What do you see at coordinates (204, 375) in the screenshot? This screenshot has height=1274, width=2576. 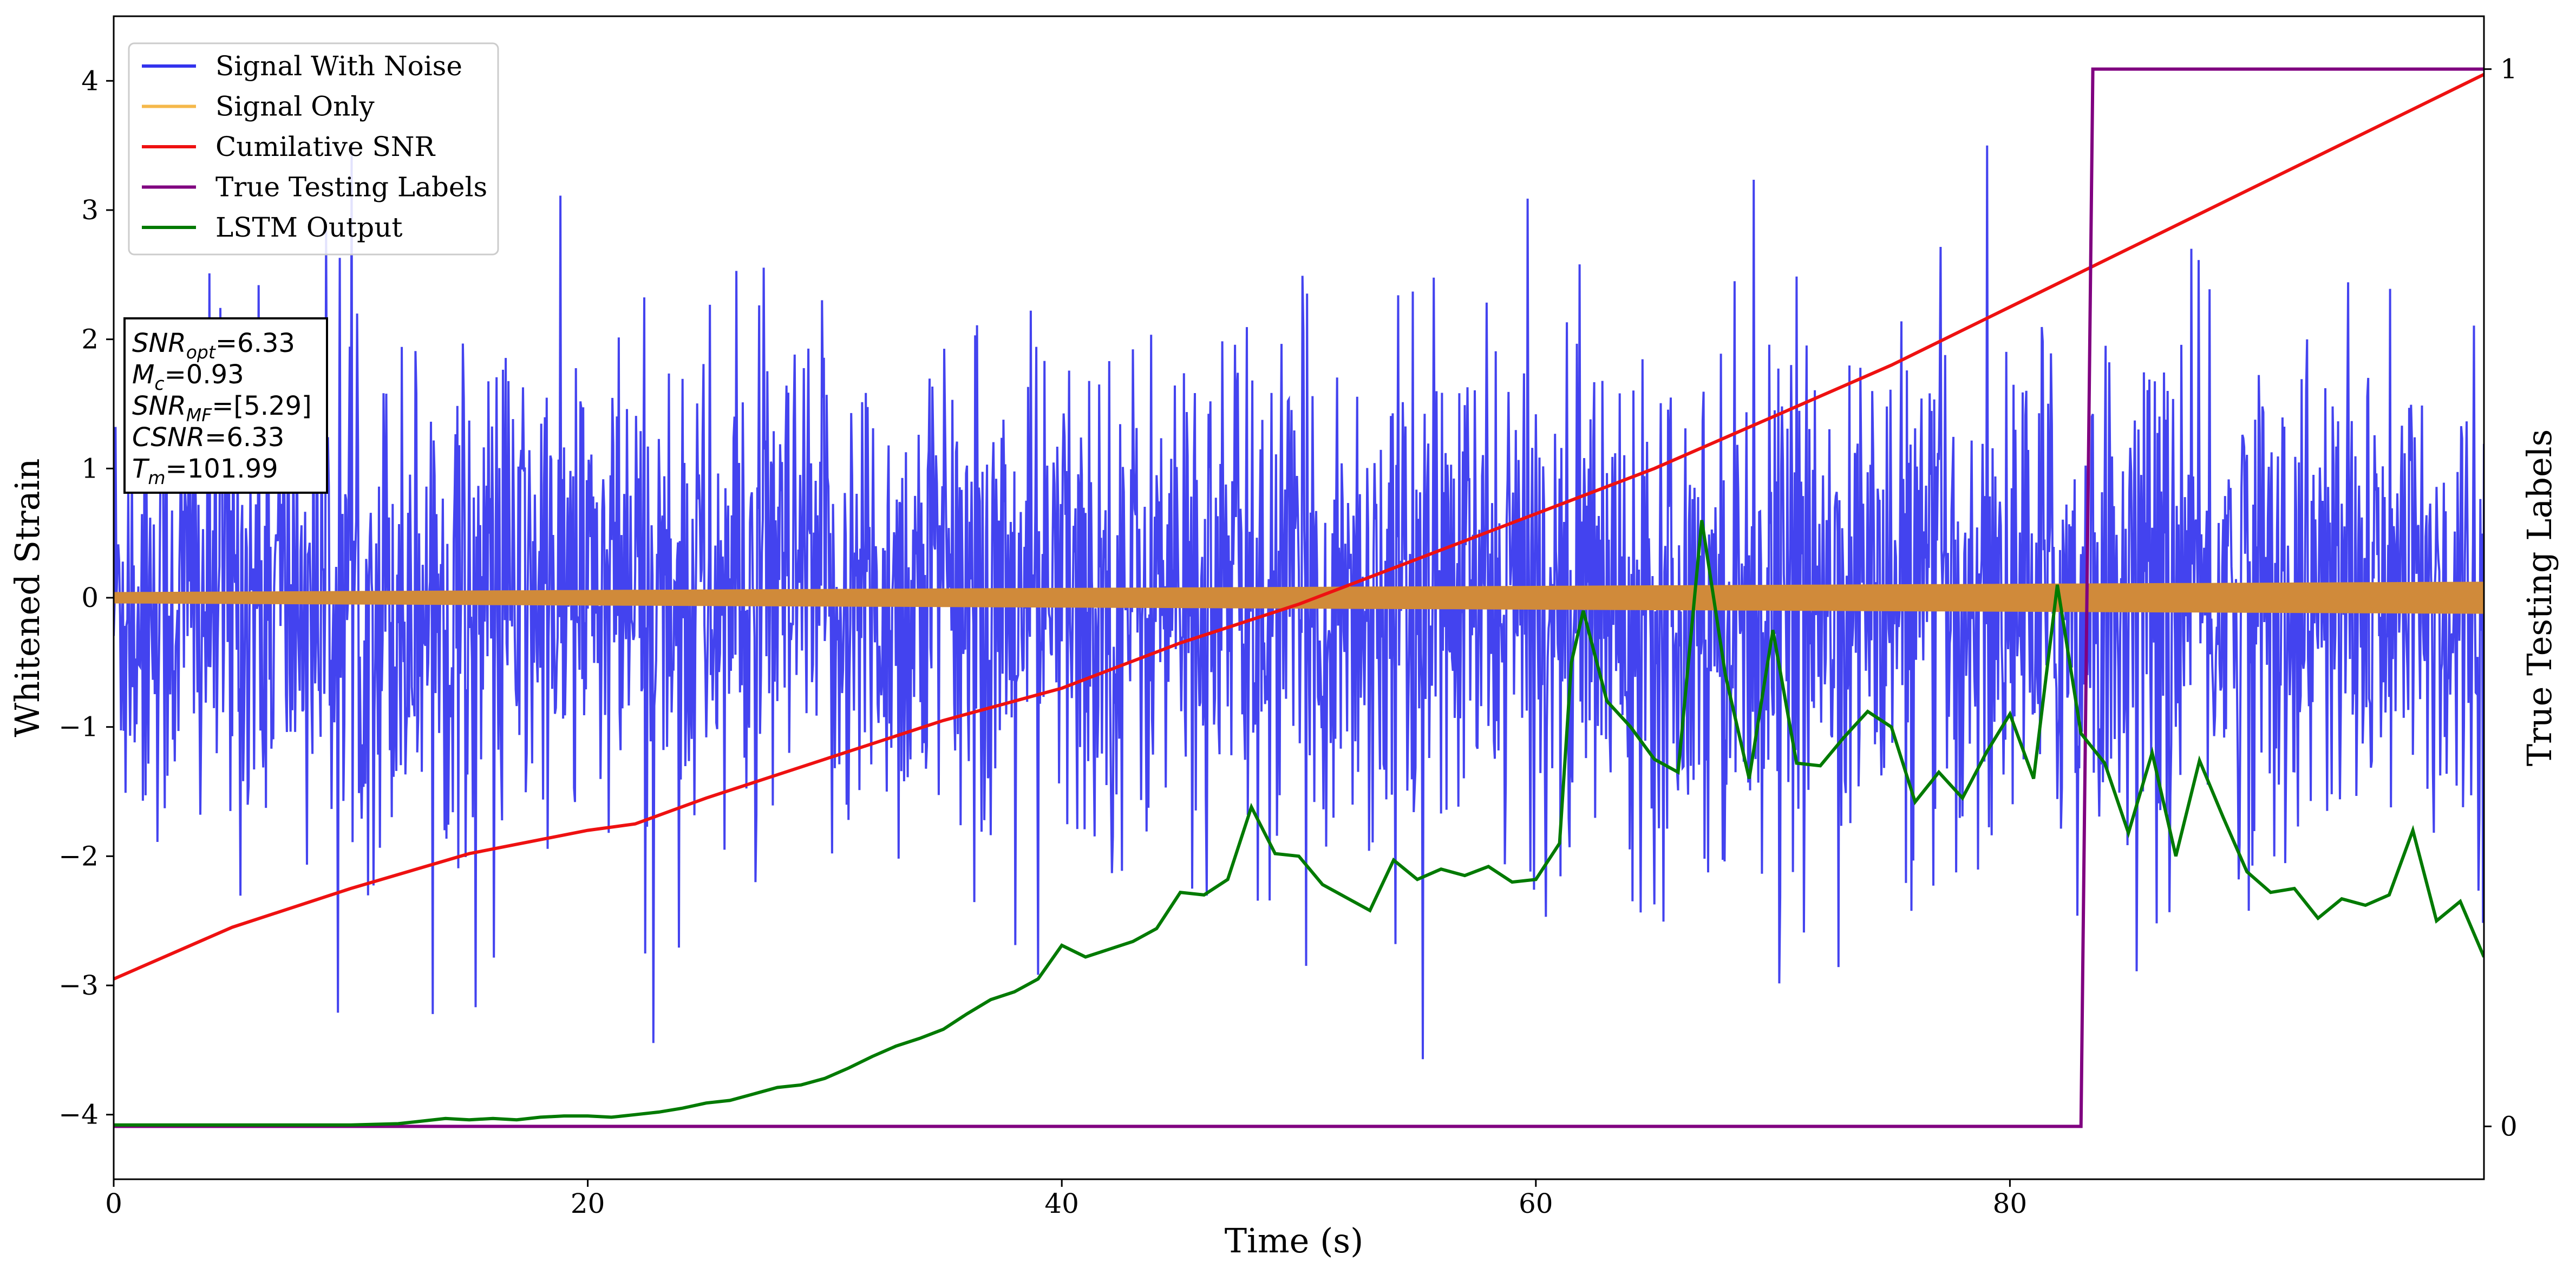 I see `annotation-value: =0.93` at bounding box center [204, 375].